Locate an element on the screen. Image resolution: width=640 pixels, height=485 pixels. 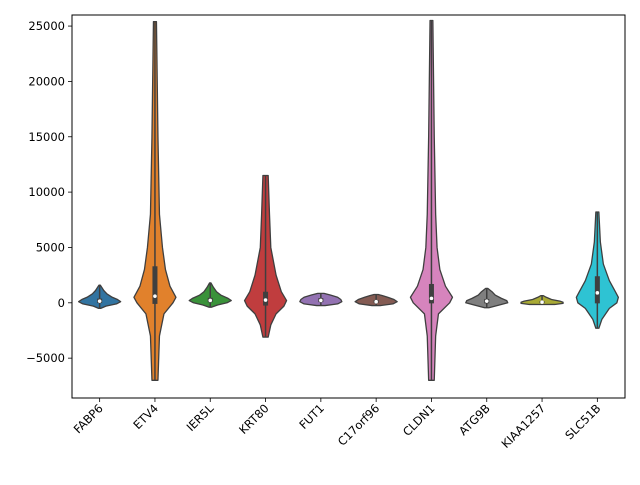
x-tick-label: ETV4 is located at coordinates (145, 416).